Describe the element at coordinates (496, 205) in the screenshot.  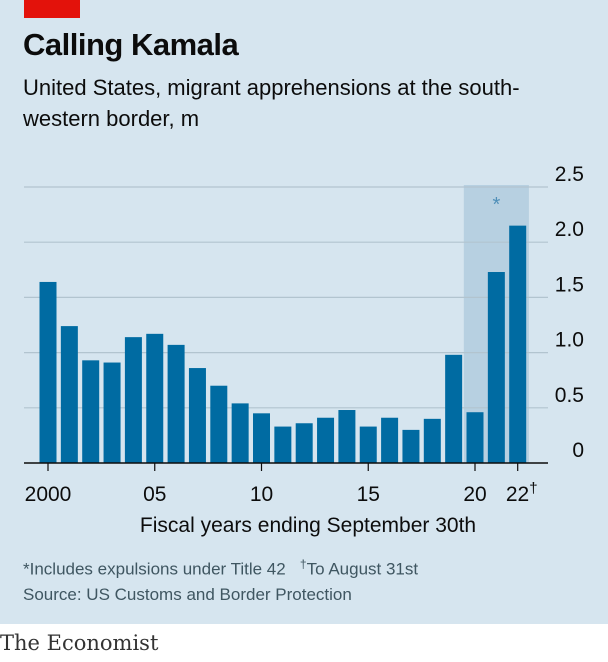
I see `highlight-asterisk: *` at that location.